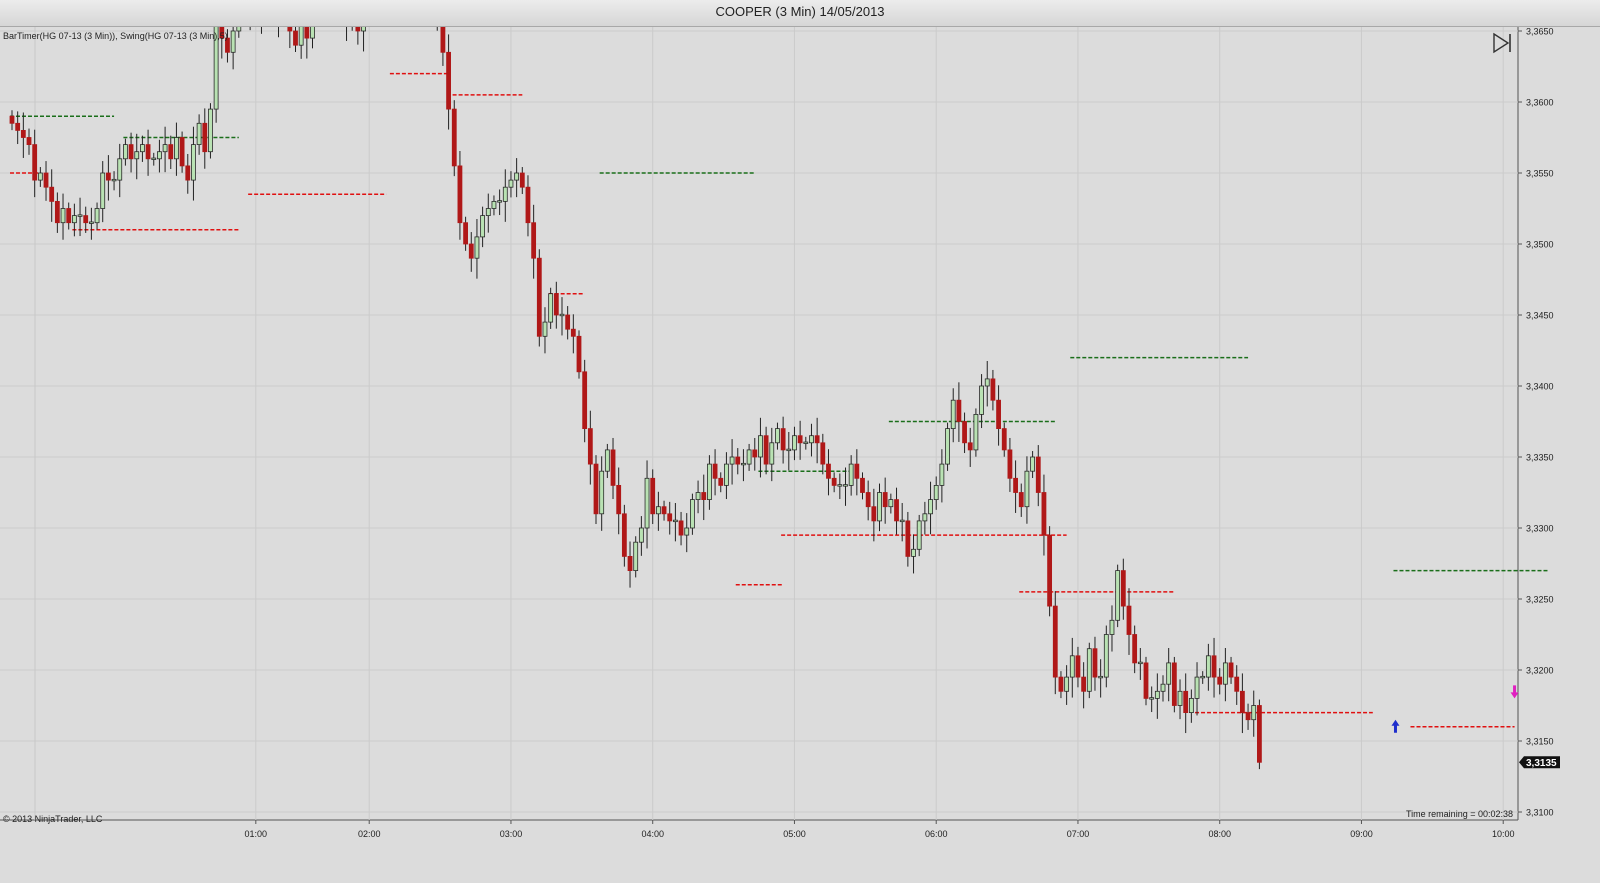 This screenshot has height=883, width=1600. Describe the element at coordinates (1540, 529) in the screenshot. I see `price-tick-label: 3,3300` at that location.